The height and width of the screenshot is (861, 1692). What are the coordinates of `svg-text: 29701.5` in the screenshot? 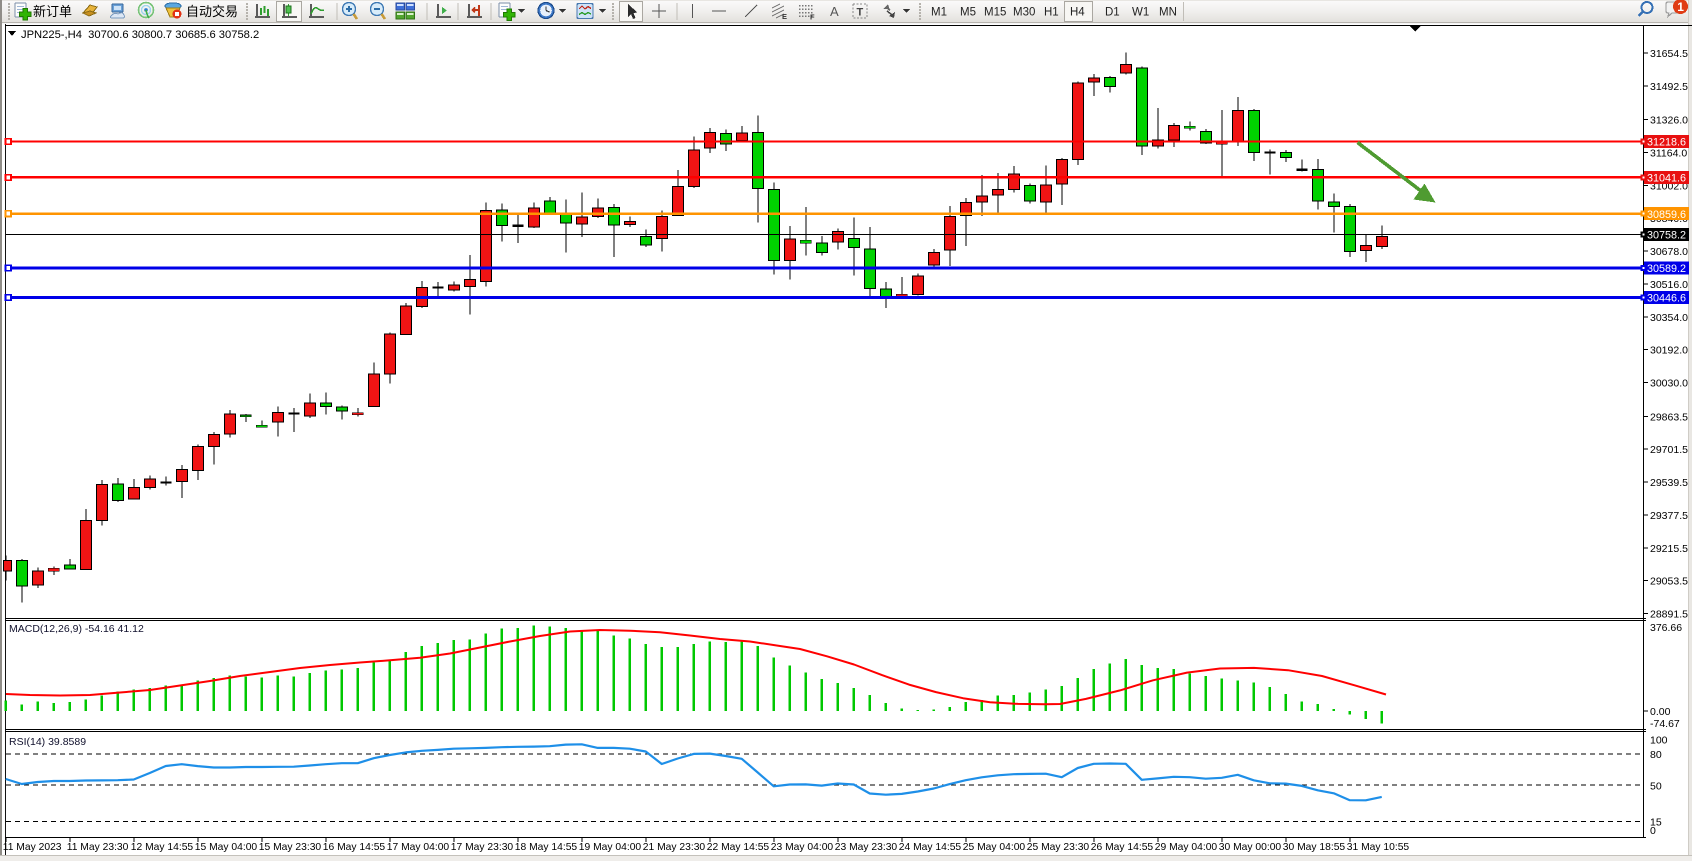 It's located at (1669, 450).